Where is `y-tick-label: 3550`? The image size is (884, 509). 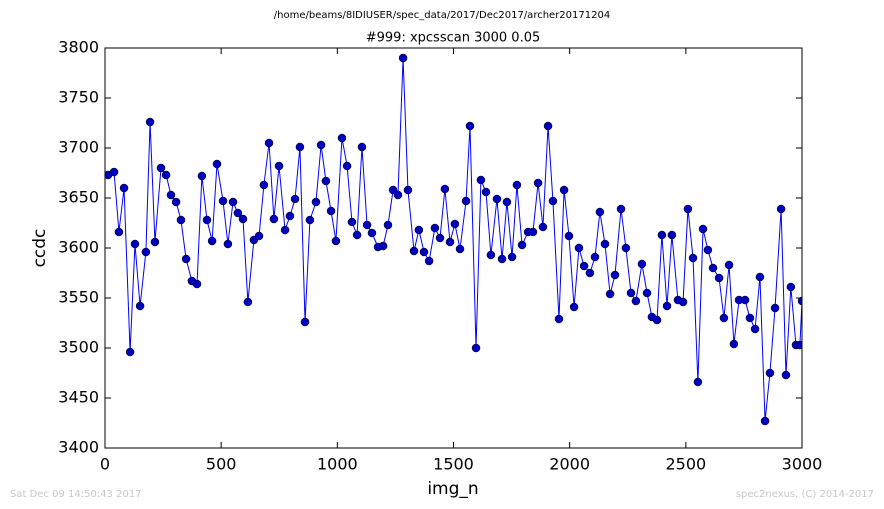
y-tick-label: 3550 is located at coordinates (78, 297).